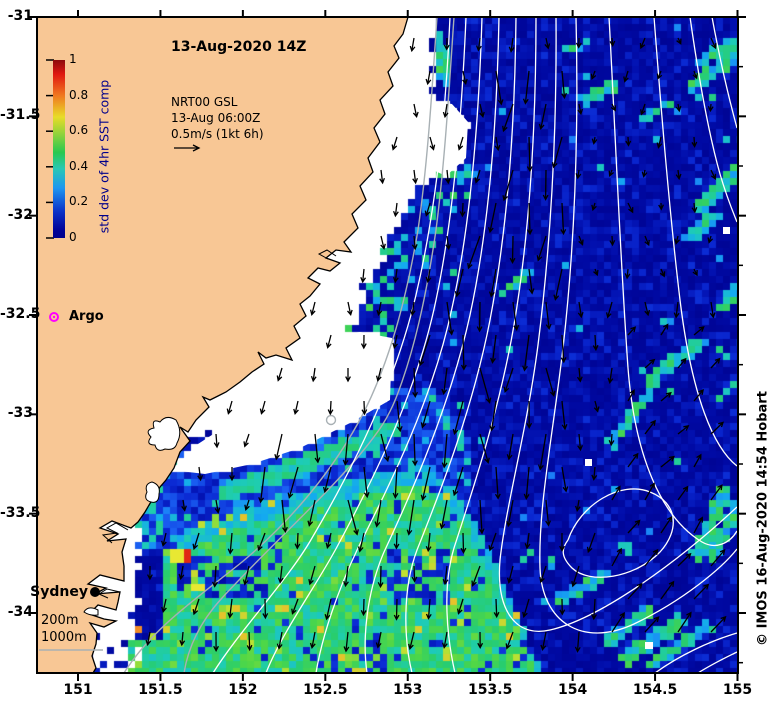 This screenshot has height=710, width=779. Describe the element at coordinates (73, 237) in the screenshot. I see `colorbar-tick-label: 0` at that location.